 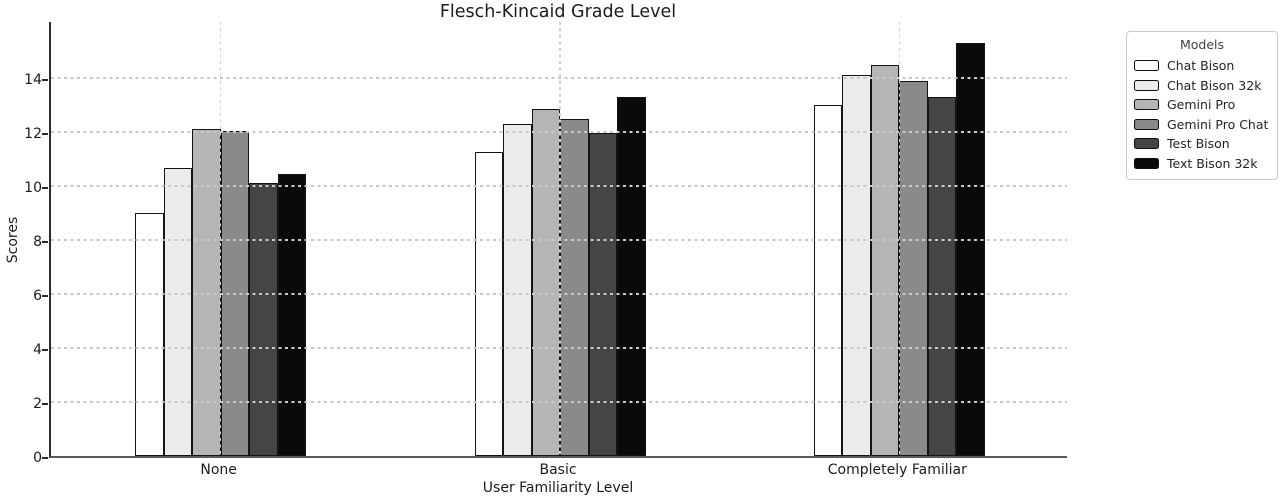 I want to click on legend-title: Models, so click(x=1202, y=44).